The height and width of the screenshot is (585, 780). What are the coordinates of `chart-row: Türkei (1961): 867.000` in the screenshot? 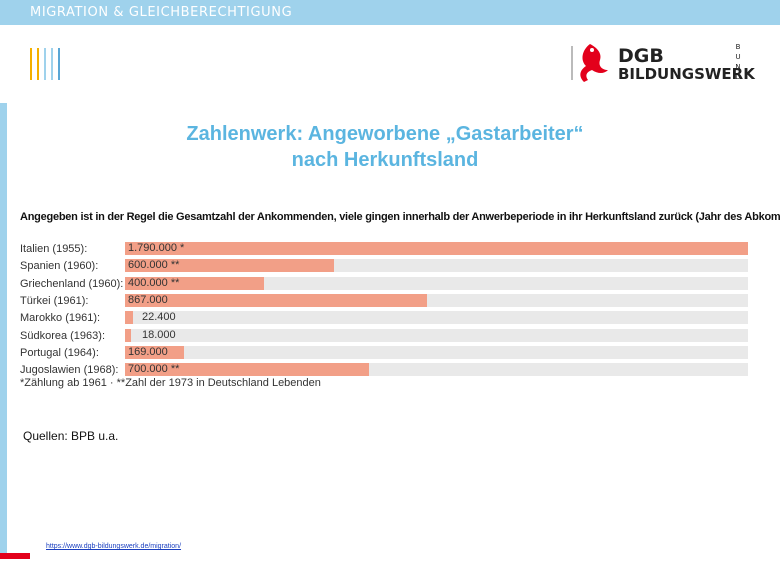 It's located at (384, 302).